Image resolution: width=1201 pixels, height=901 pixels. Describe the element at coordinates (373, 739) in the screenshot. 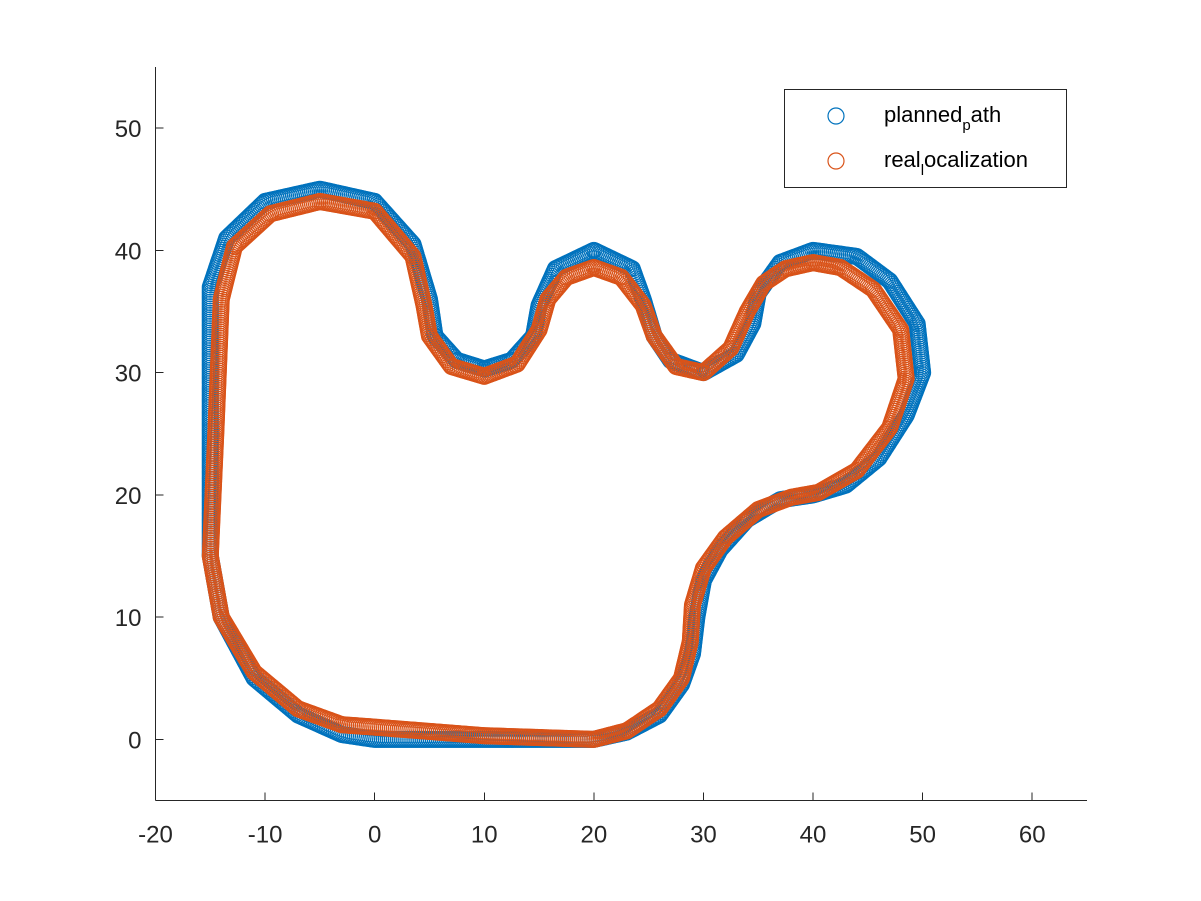

I see `series-0-point` at that location.